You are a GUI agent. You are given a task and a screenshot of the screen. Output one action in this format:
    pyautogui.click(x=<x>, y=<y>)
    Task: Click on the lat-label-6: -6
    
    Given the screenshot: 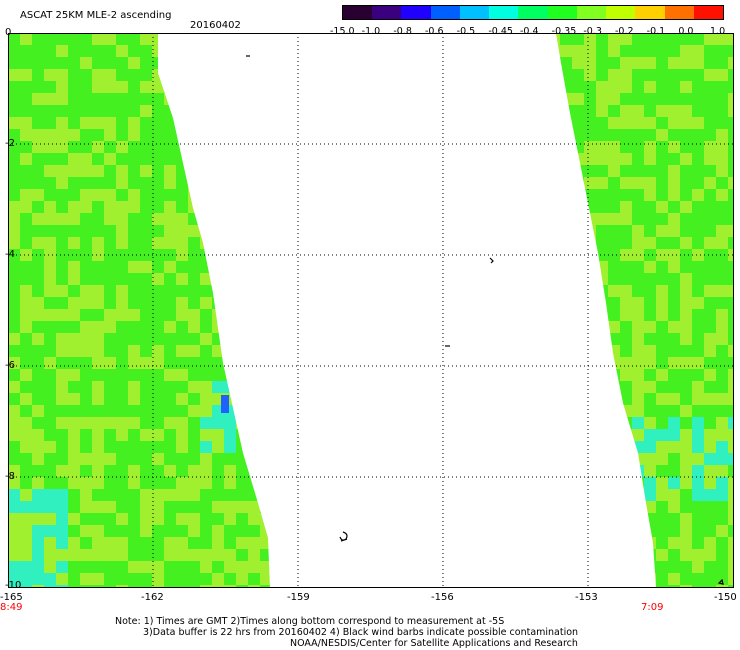 What is the action you would take?
    pyautogui.click(x=10, y=365)
    